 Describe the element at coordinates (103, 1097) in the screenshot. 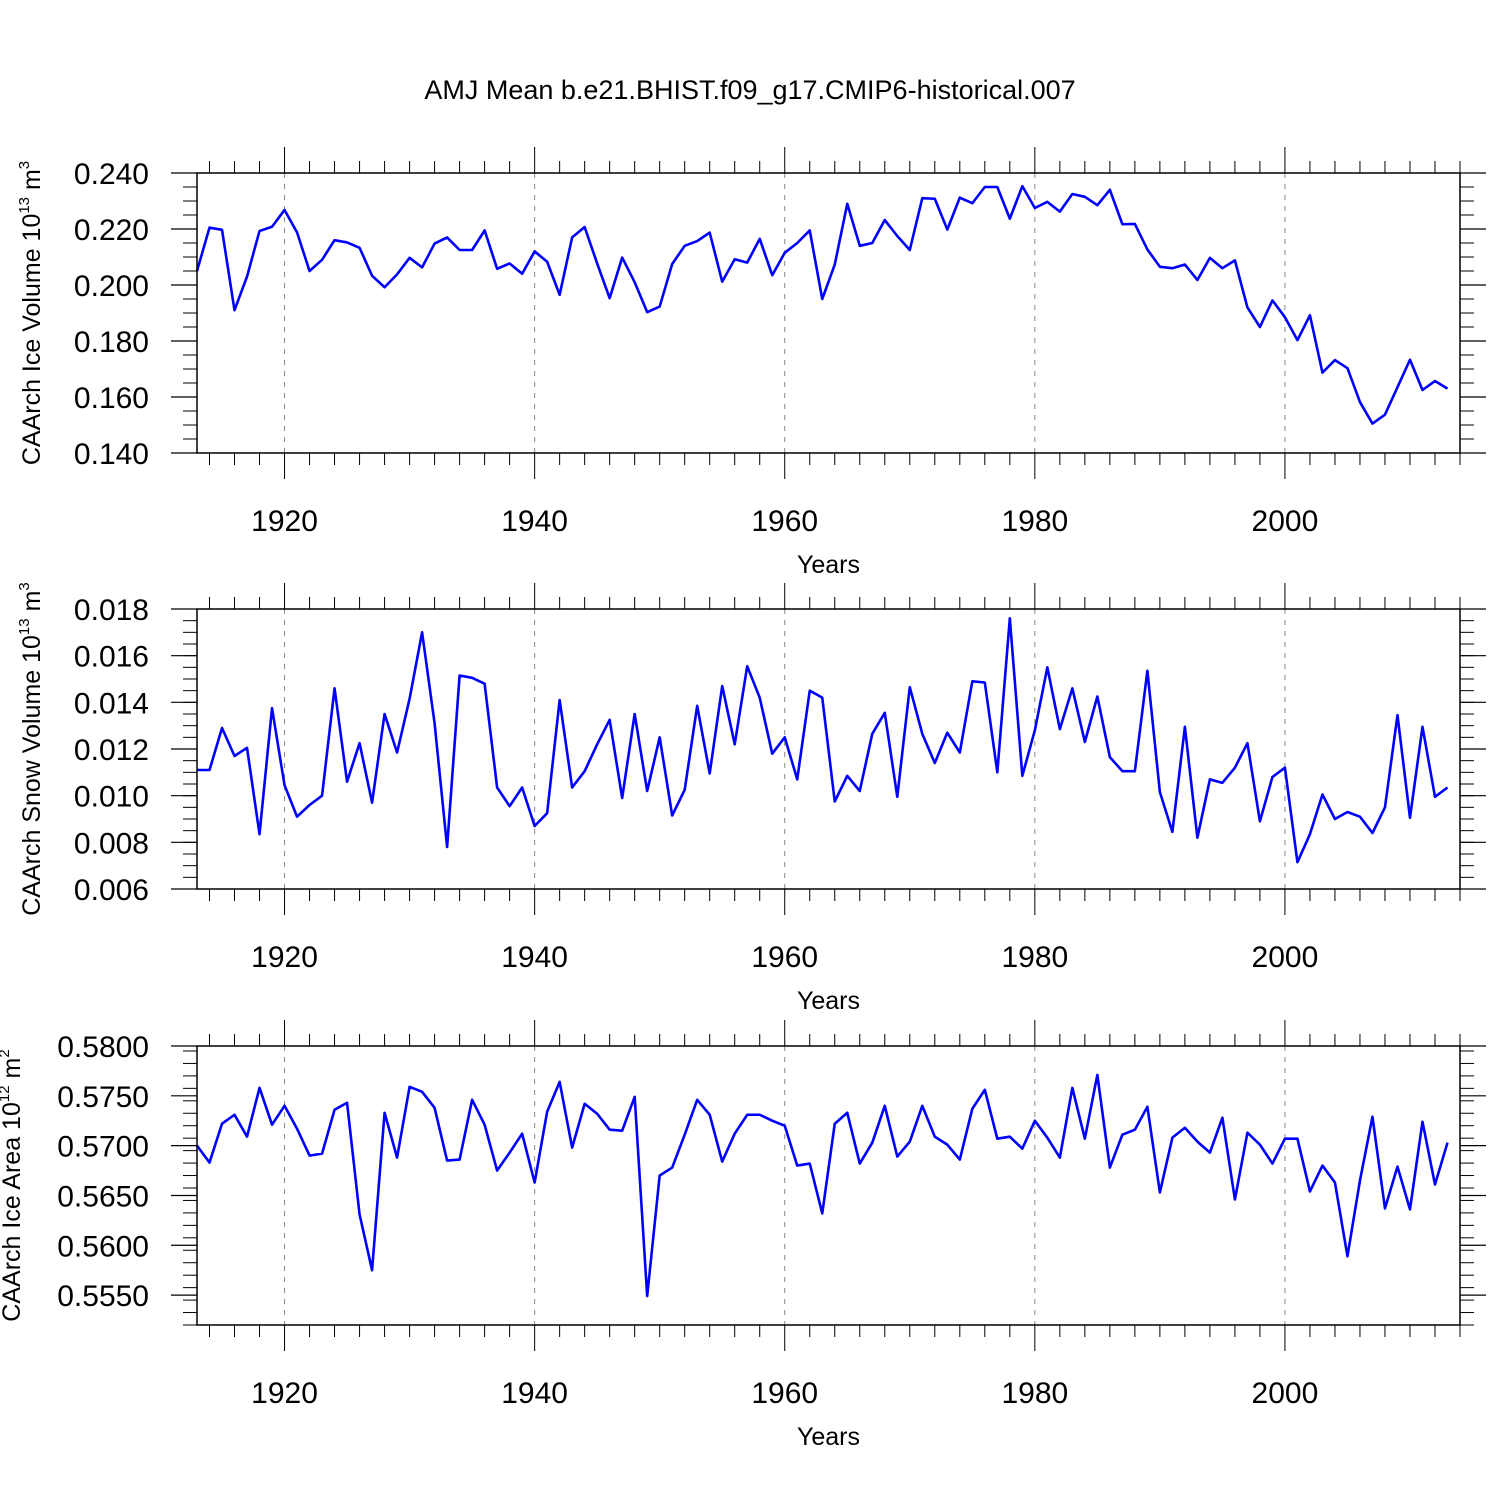

I see `ice-area-ytick-label: 0.5750` at that location.